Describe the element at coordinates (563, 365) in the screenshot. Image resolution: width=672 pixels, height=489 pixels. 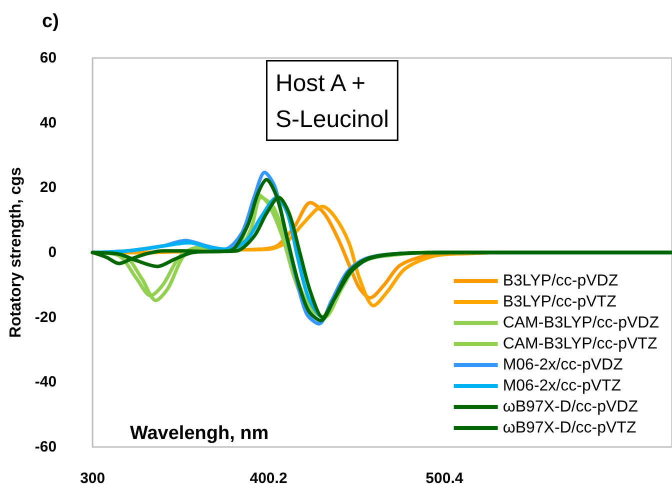
I see `legend-label: M06-2x/cc-pVDZ` at that location.